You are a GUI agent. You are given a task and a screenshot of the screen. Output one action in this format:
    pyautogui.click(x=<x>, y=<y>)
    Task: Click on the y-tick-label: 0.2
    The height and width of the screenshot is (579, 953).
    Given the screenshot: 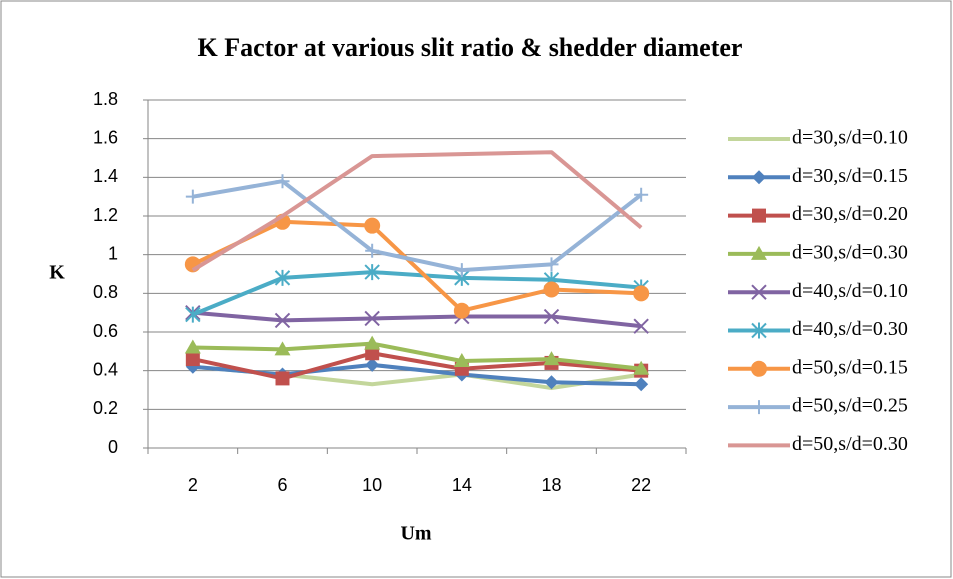 What is the action you would take?
    pyautogui.click(x=105, y=408)
    